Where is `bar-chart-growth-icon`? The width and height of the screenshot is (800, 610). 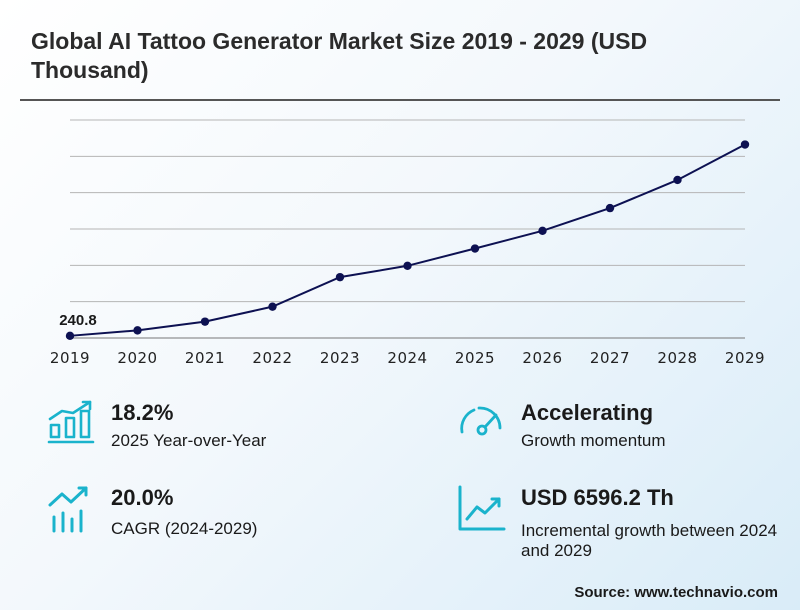
bar-chart-growth-icon is located at coordinates (71, 422).